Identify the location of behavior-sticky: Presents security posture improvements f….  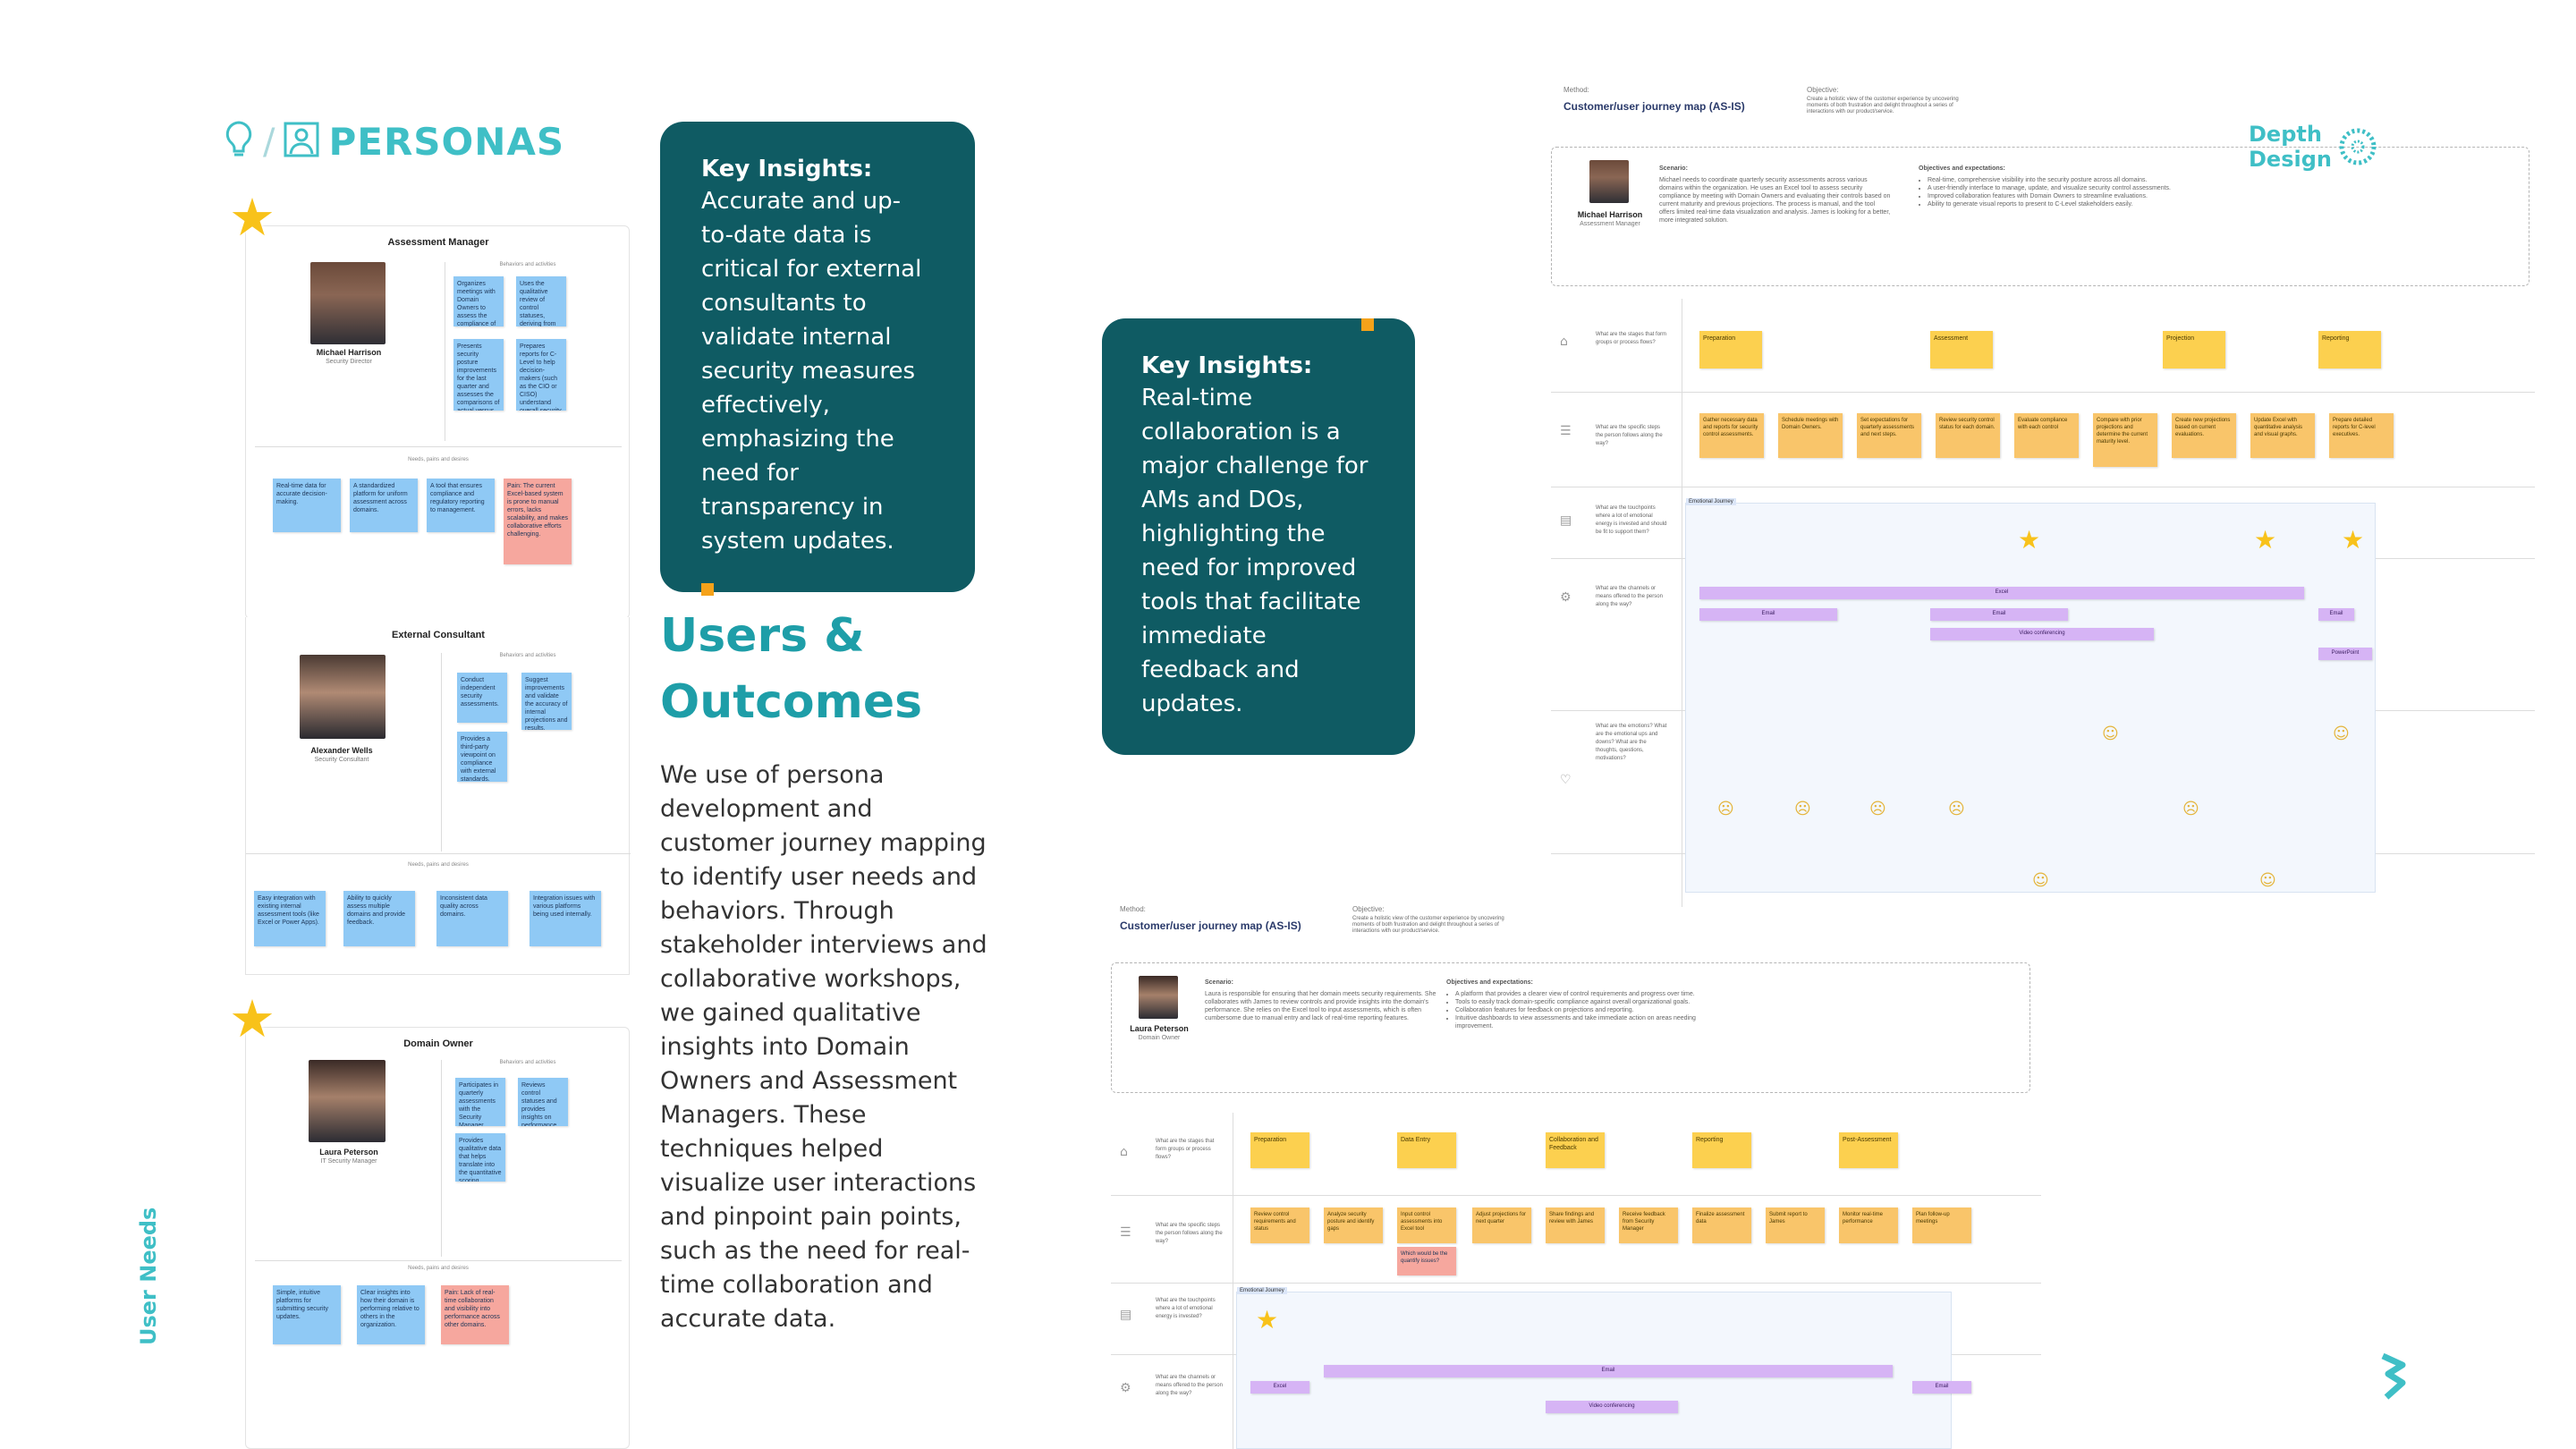
(478, 375).